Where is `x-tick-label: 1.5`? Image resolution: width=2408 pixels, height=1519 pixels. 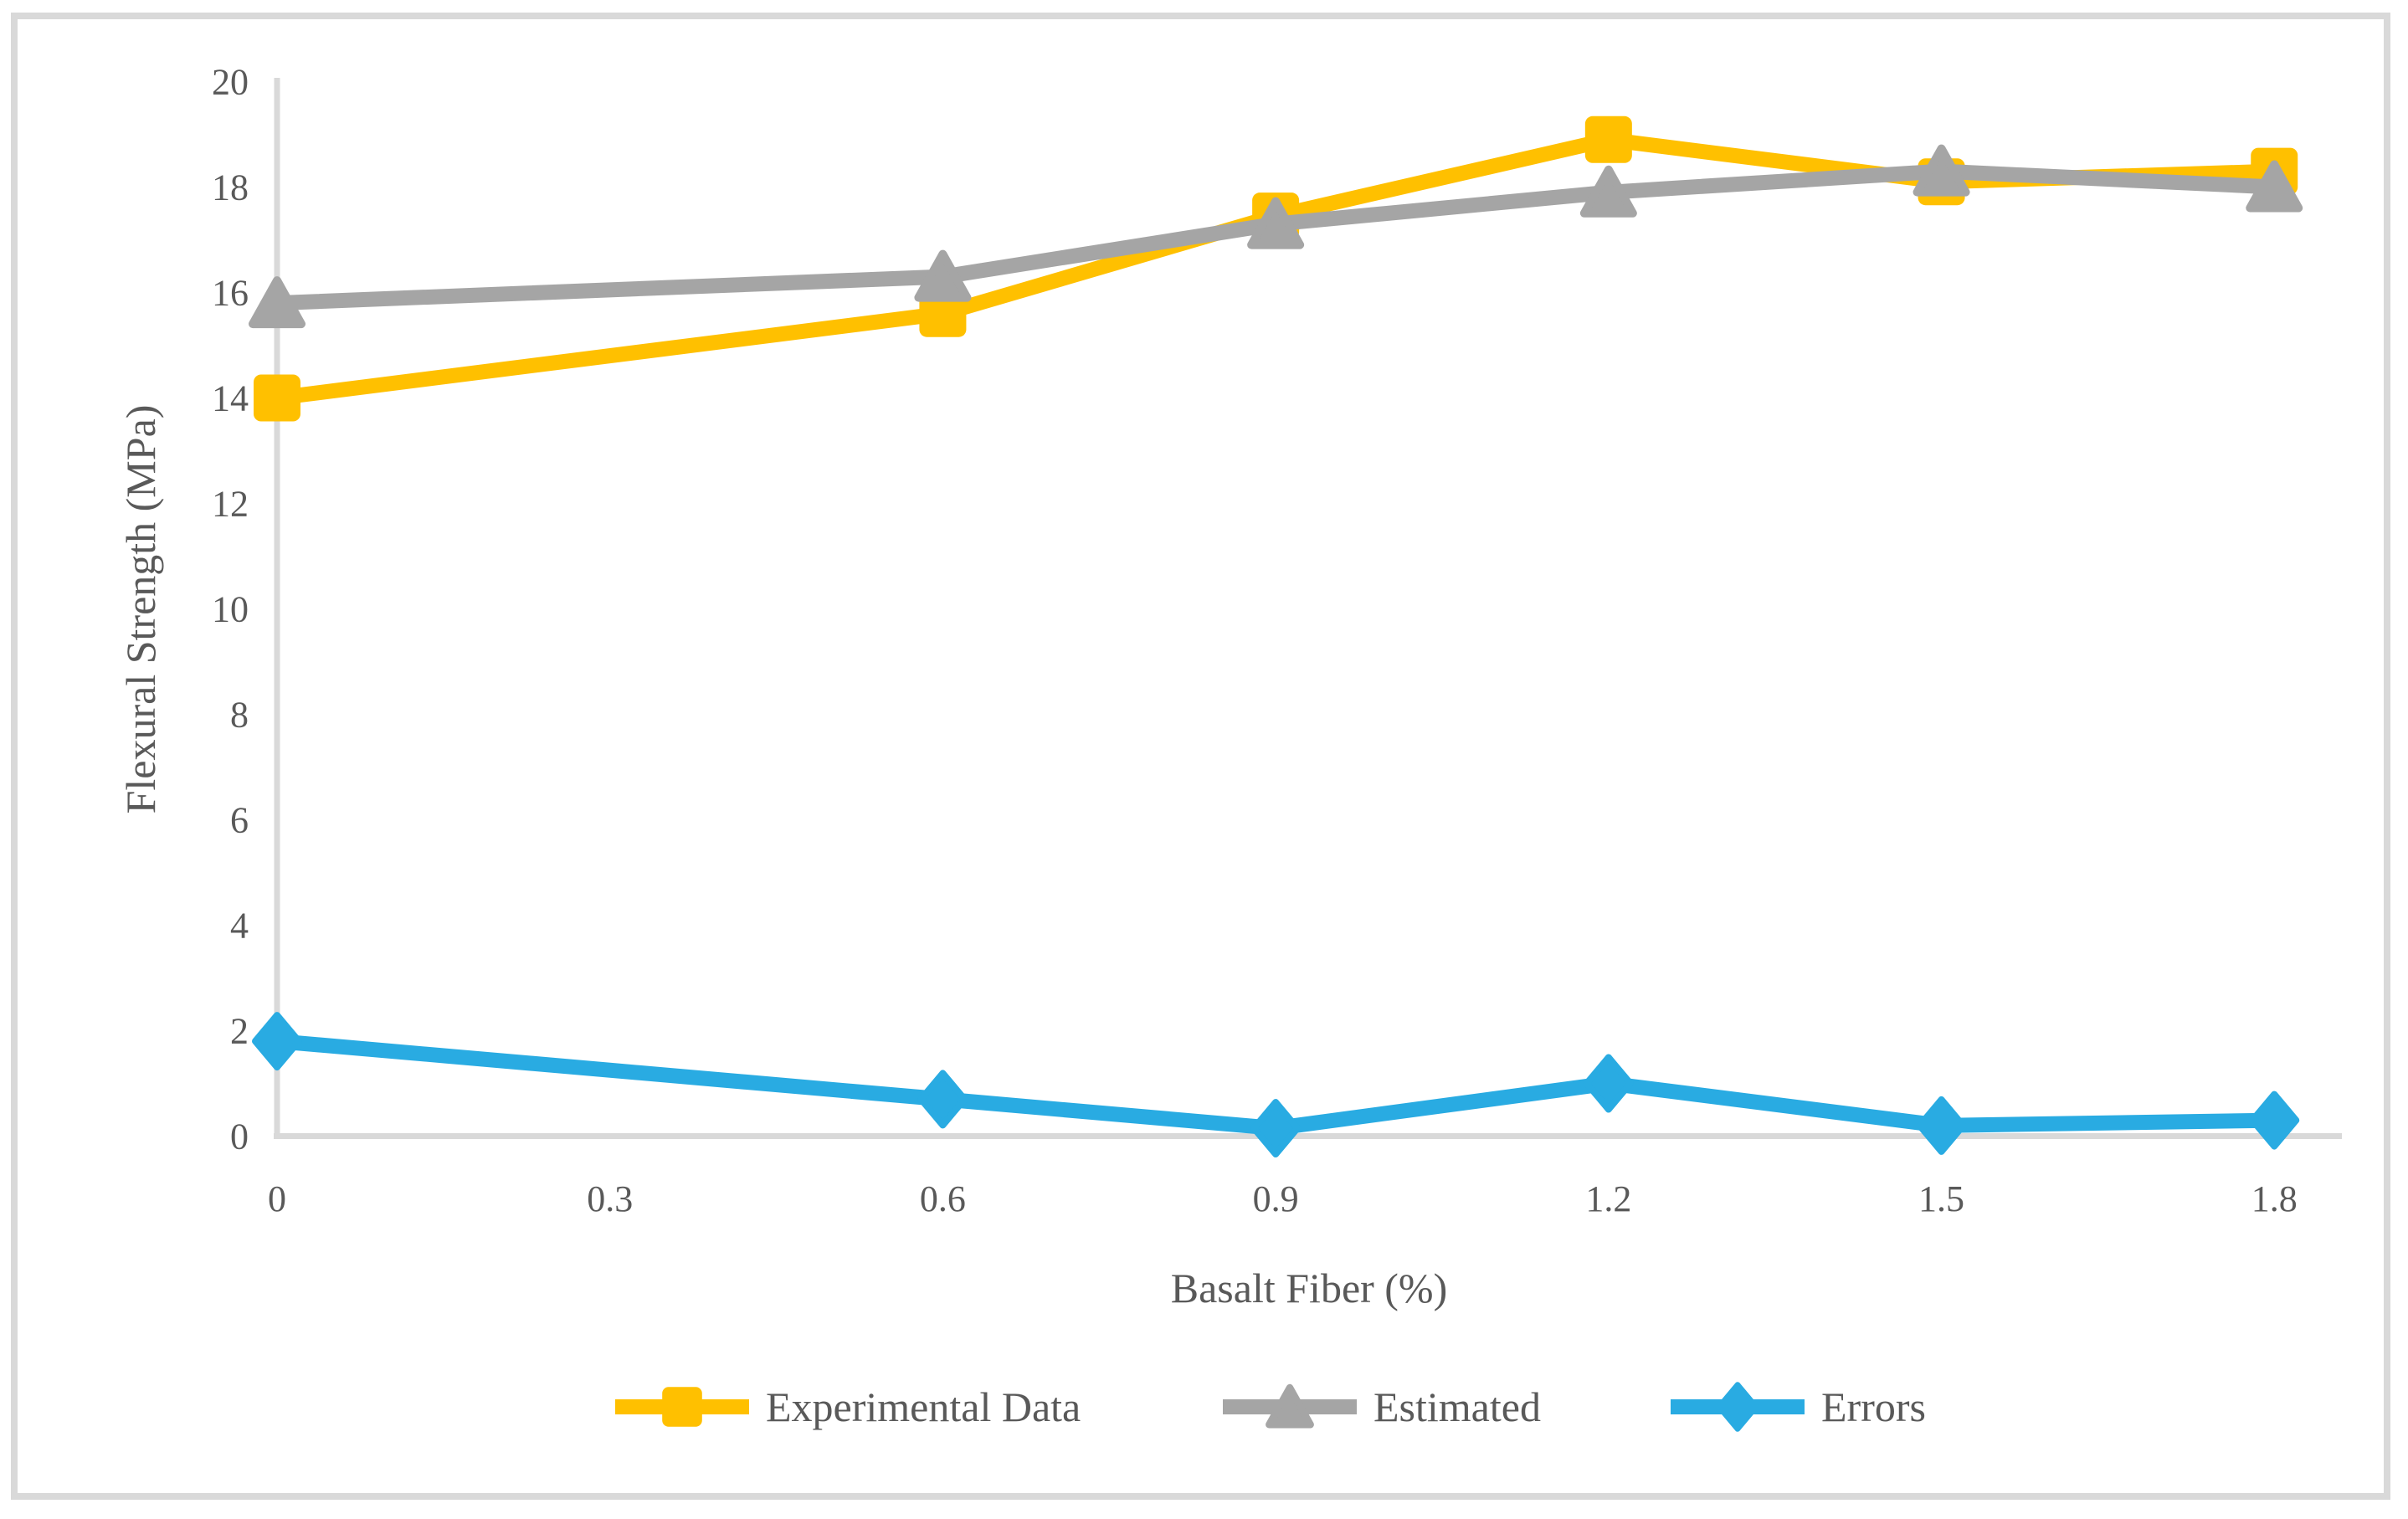 x-tick-label: 1.5 is located at coordinates (1941, 1198).